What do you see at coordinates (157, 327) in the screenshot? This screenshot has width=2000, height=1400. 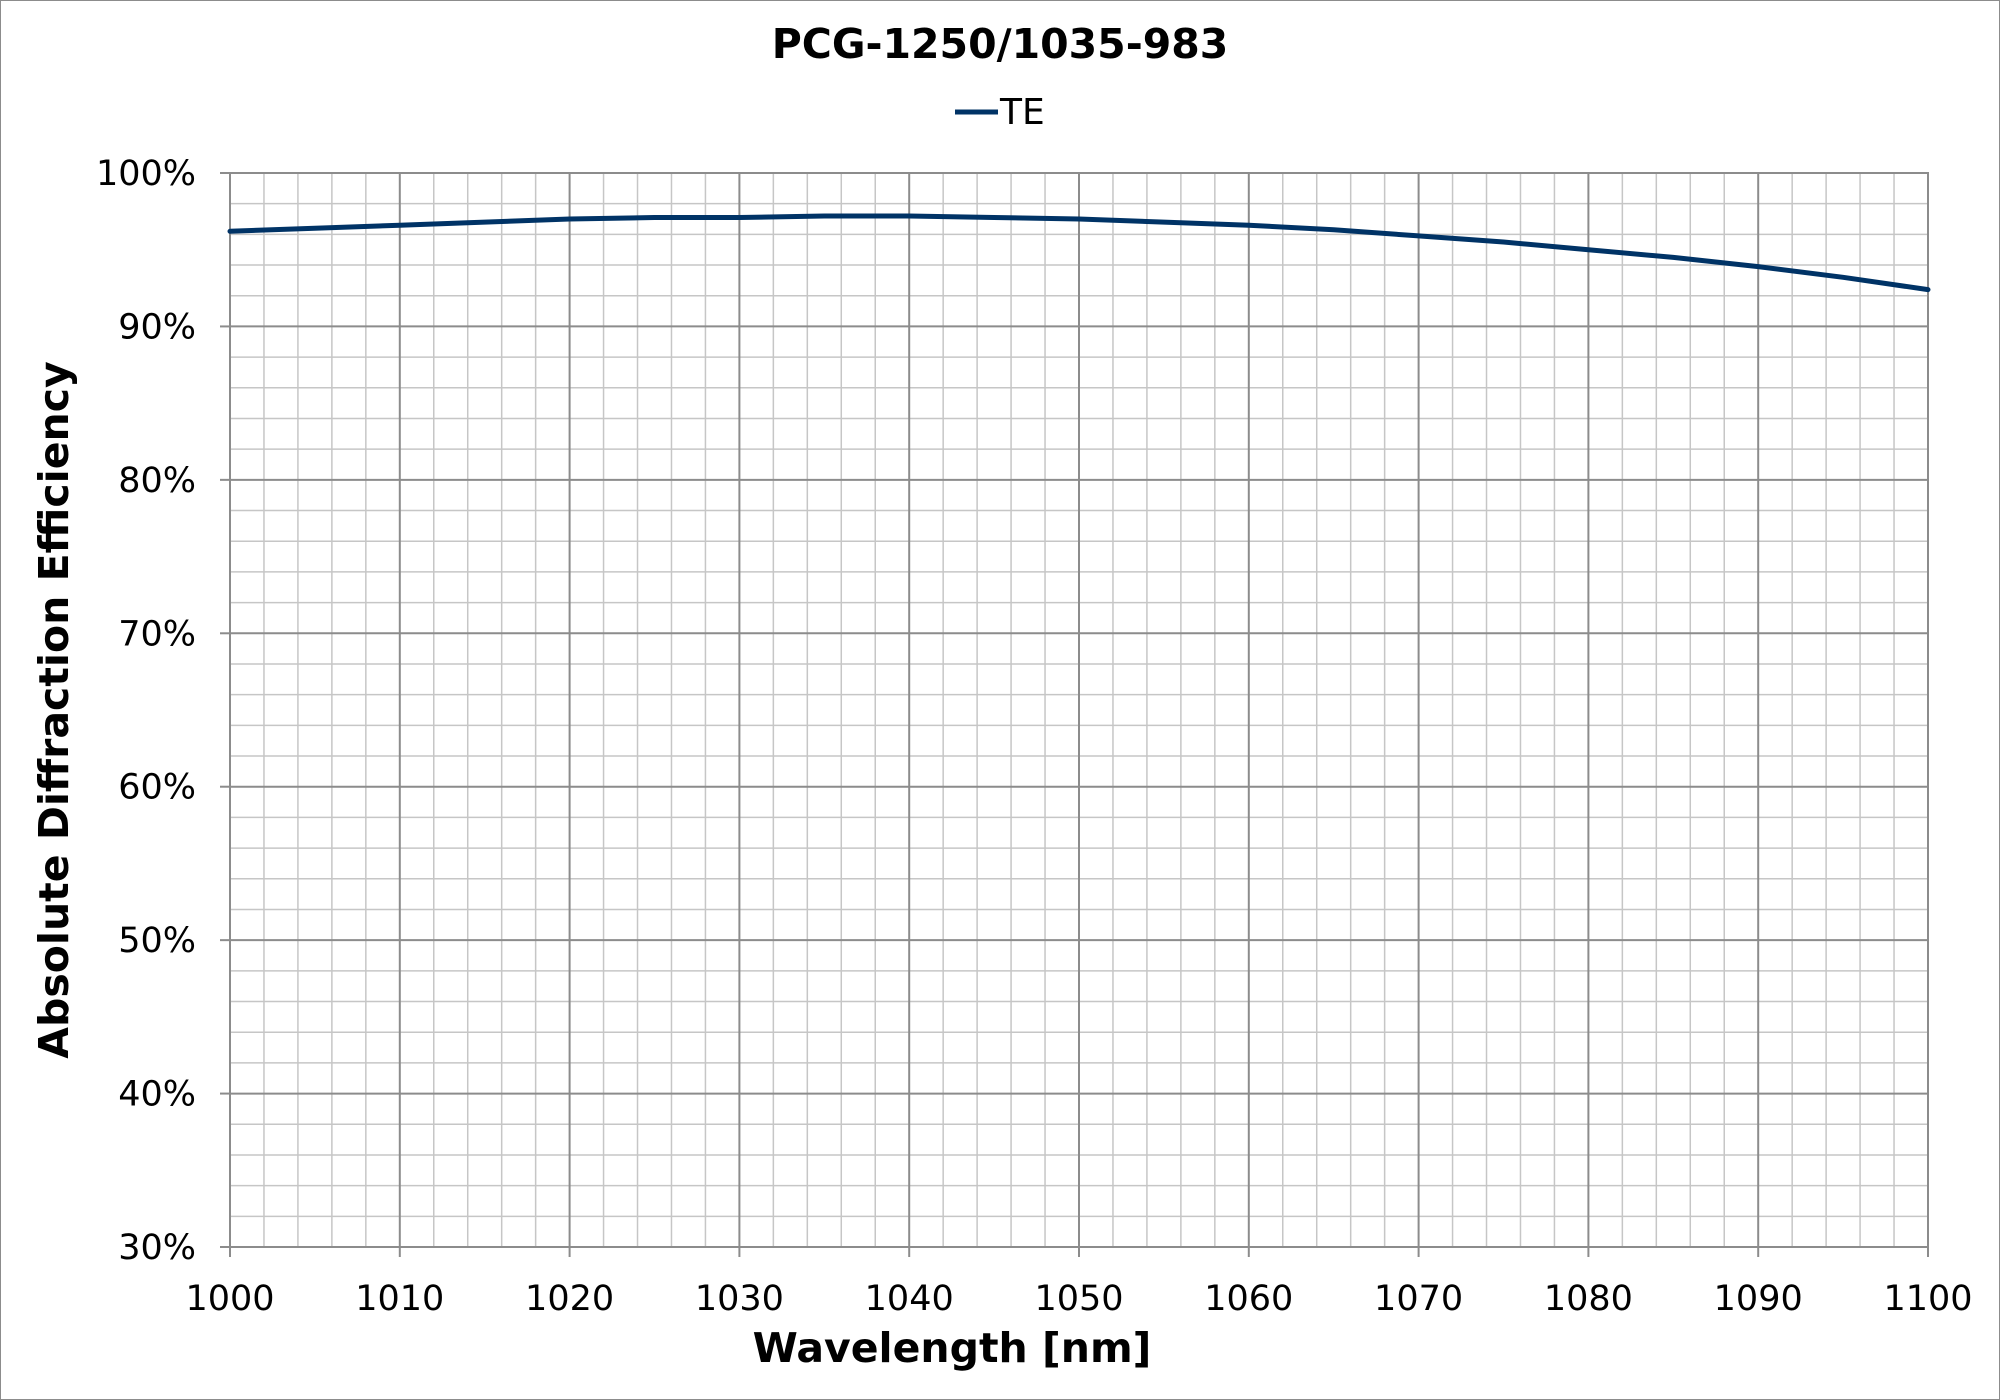 I see `y-tick-label: 90%` at bounding box center [157, 327].